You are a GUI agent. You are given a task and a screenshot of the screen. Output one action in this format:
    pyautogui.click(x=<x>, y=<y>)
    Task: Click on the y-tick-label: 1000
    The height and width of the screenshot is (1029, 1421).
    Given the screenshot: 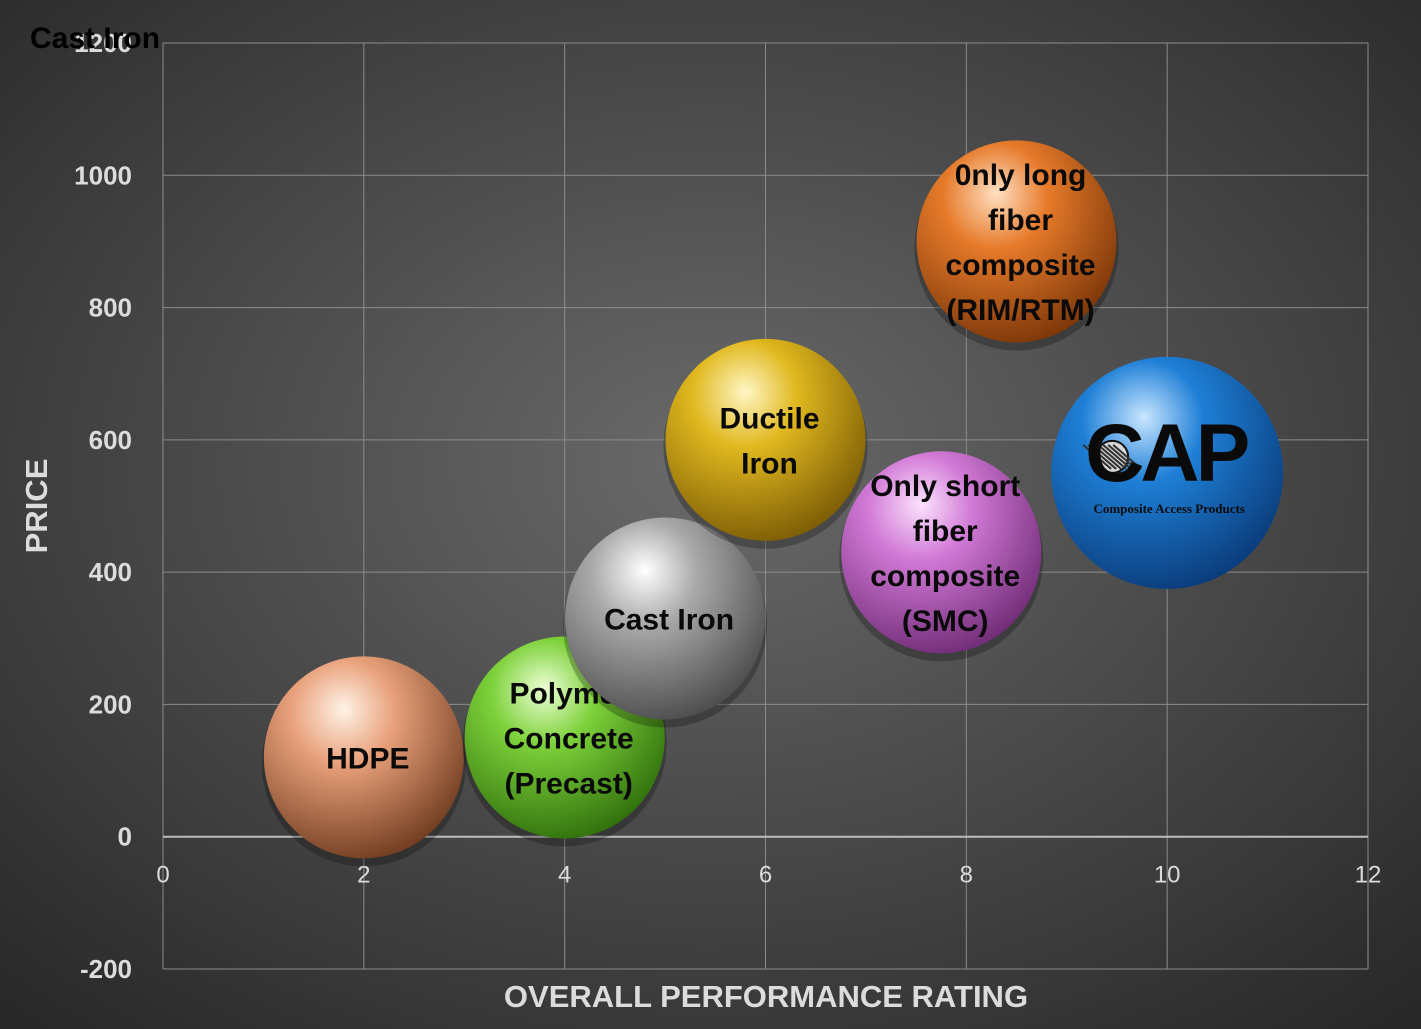 What is the action you would take?
    pyautogui.click(x=103, y=175)
    